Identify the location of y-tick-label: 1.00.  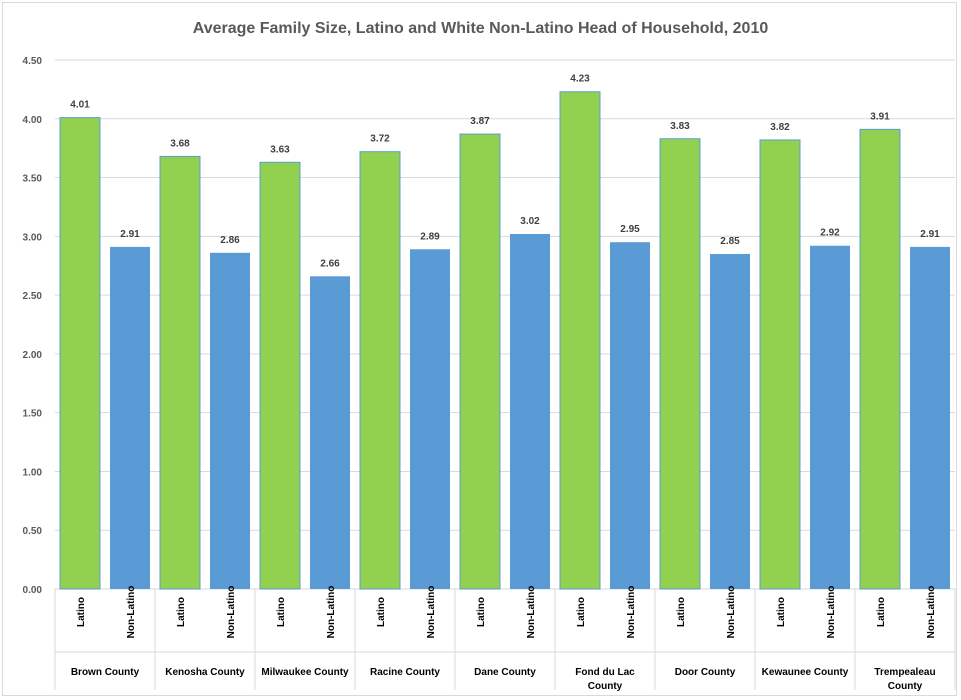
(33, 472).